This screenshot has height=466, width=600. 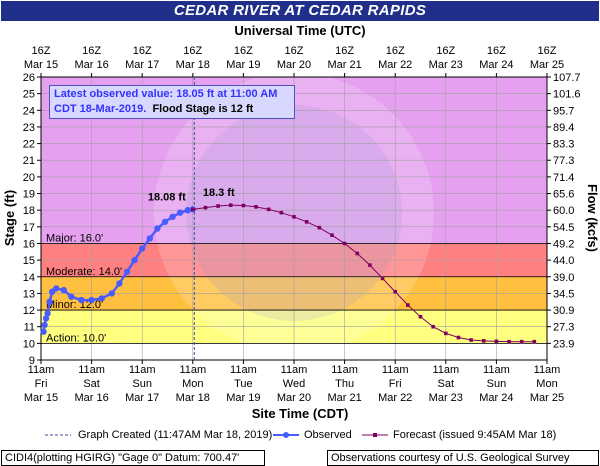 I want to click on top-axis-title: Universal Time (UTC), so click(x=299, y=30).